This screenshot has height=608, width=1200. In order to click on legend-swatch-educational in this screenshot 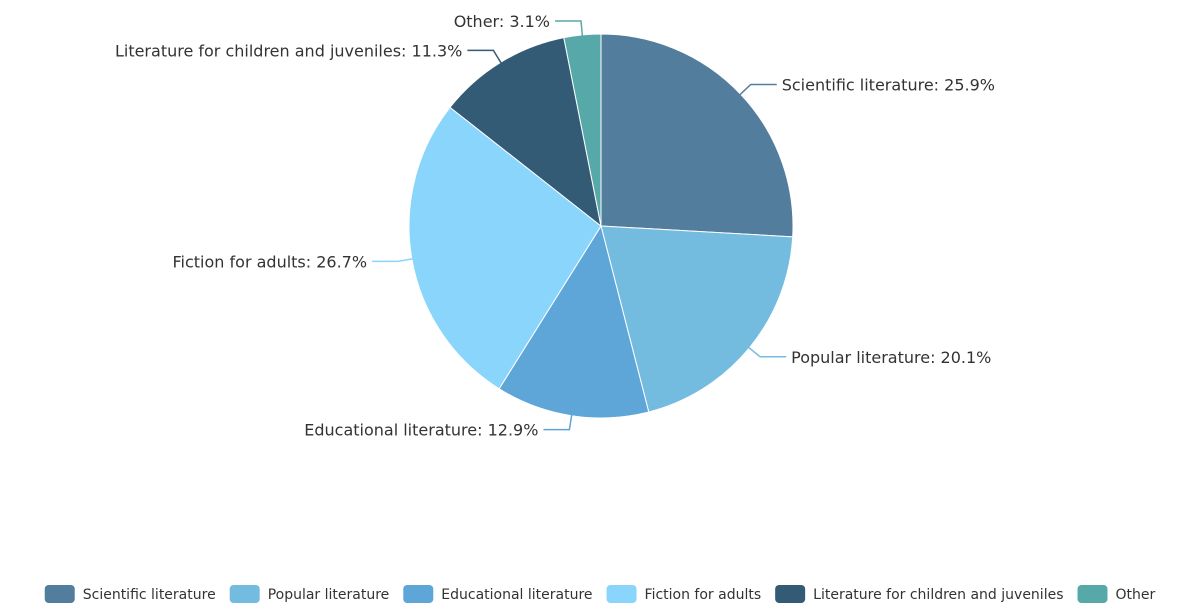, I will do `click(418, 594)`.